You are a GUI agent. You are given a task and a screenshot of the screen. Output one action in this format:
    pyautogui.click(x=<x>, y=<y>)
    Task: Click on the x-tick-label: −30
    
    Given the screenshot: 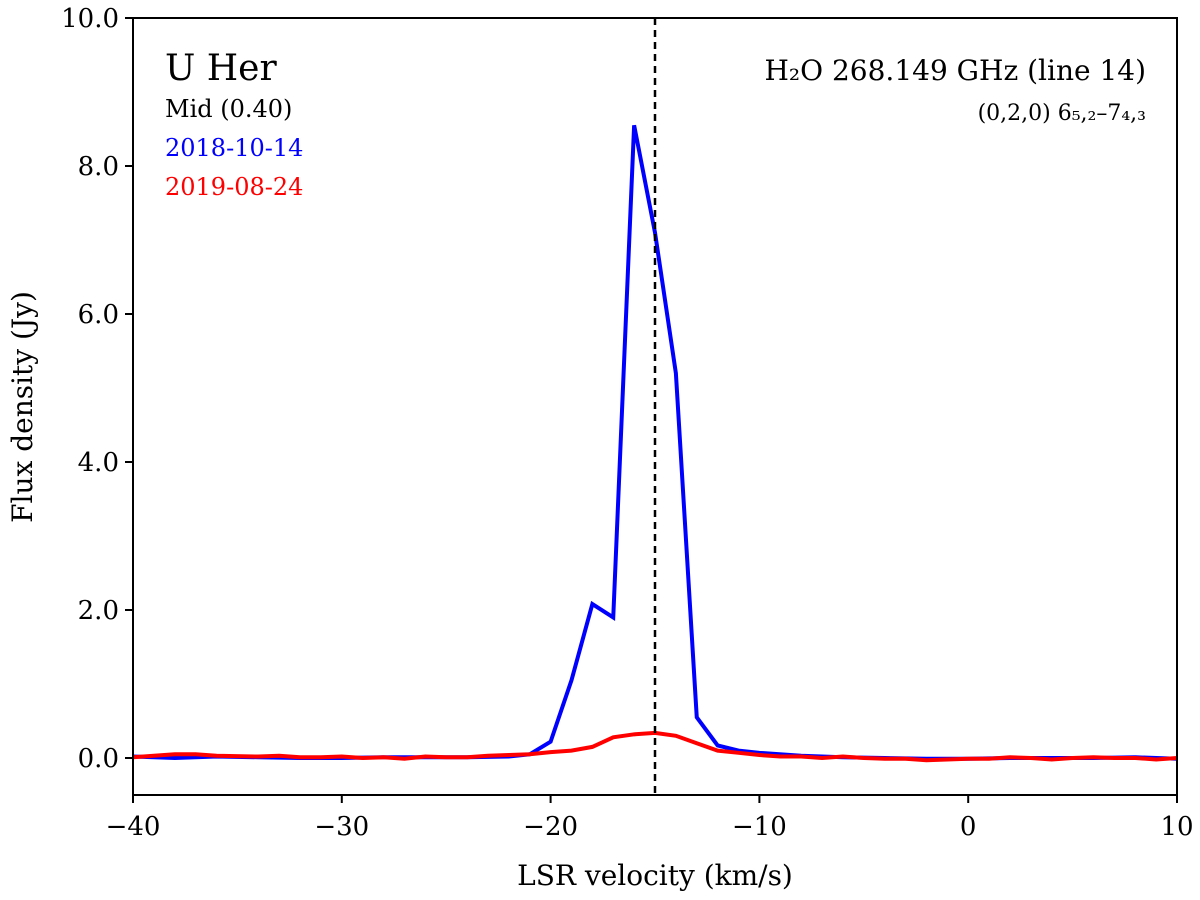 What is the action you would take?
    pyautogui.click(x=341, y=827)
    